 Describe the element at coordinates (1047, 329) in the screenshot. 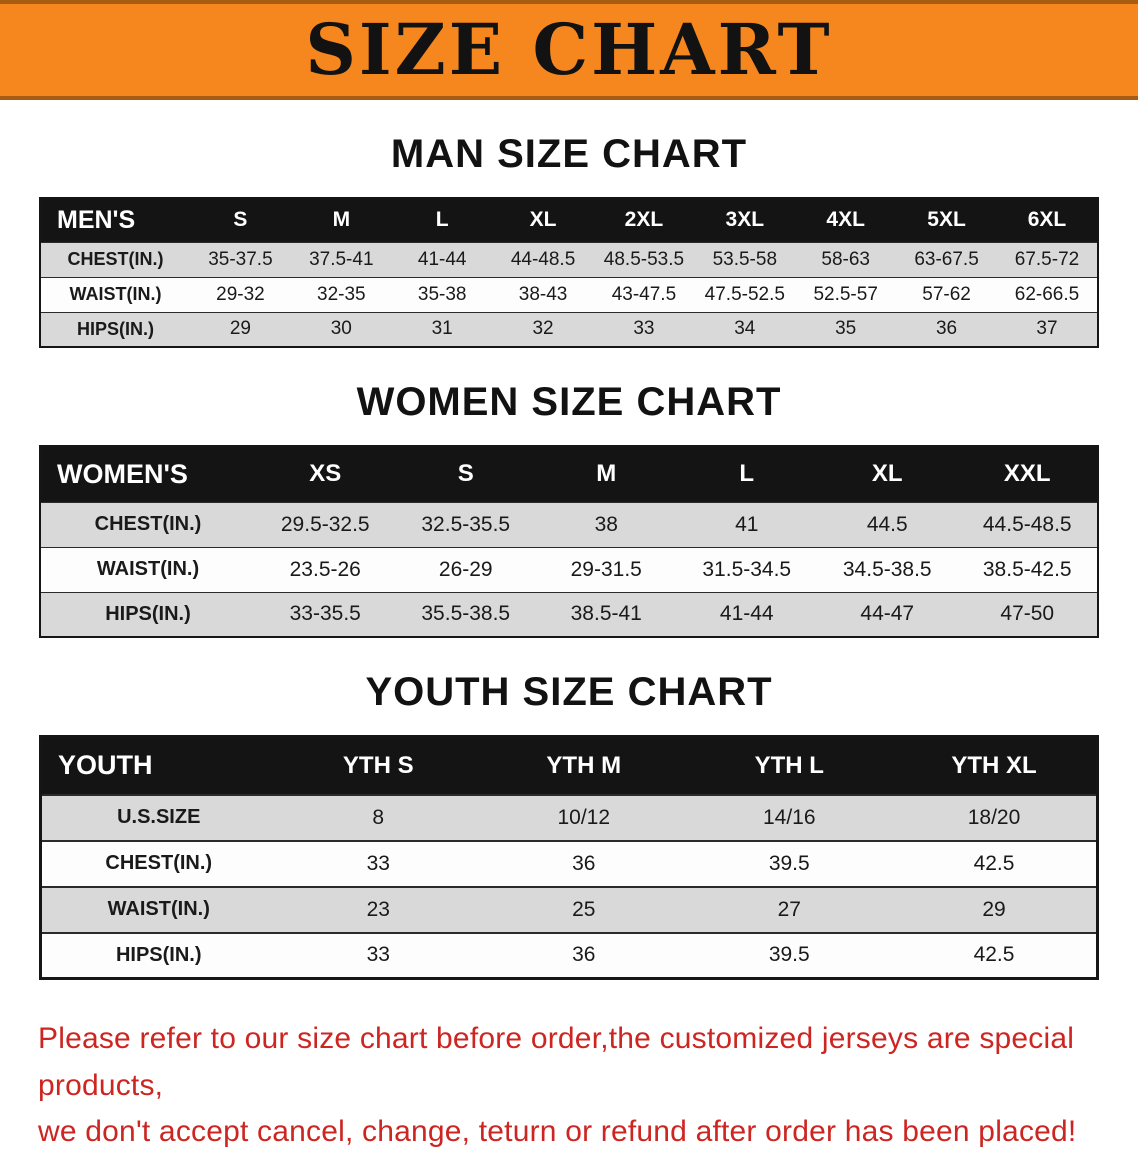

I see `size-value-cell: 37` at that location.